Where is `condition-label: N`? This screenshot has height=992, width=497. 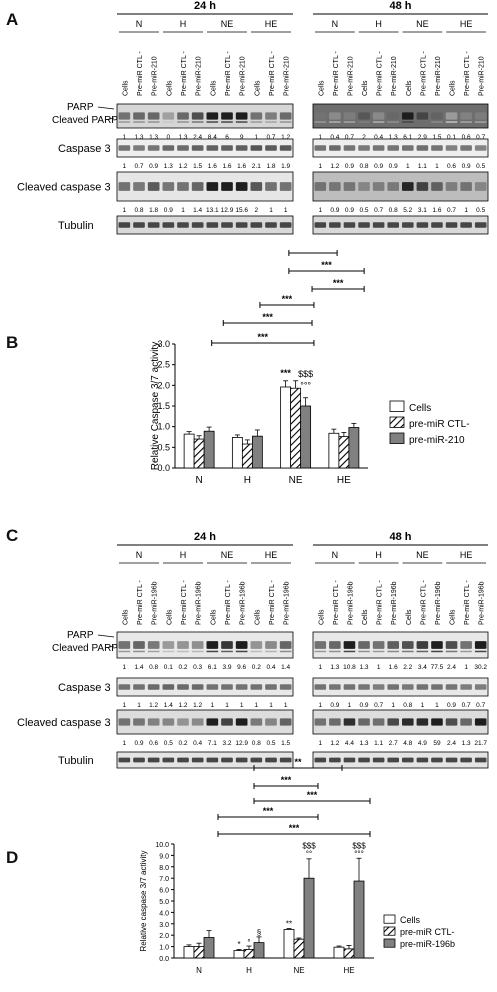
condition-label: N is located at coordinates (139, 555).